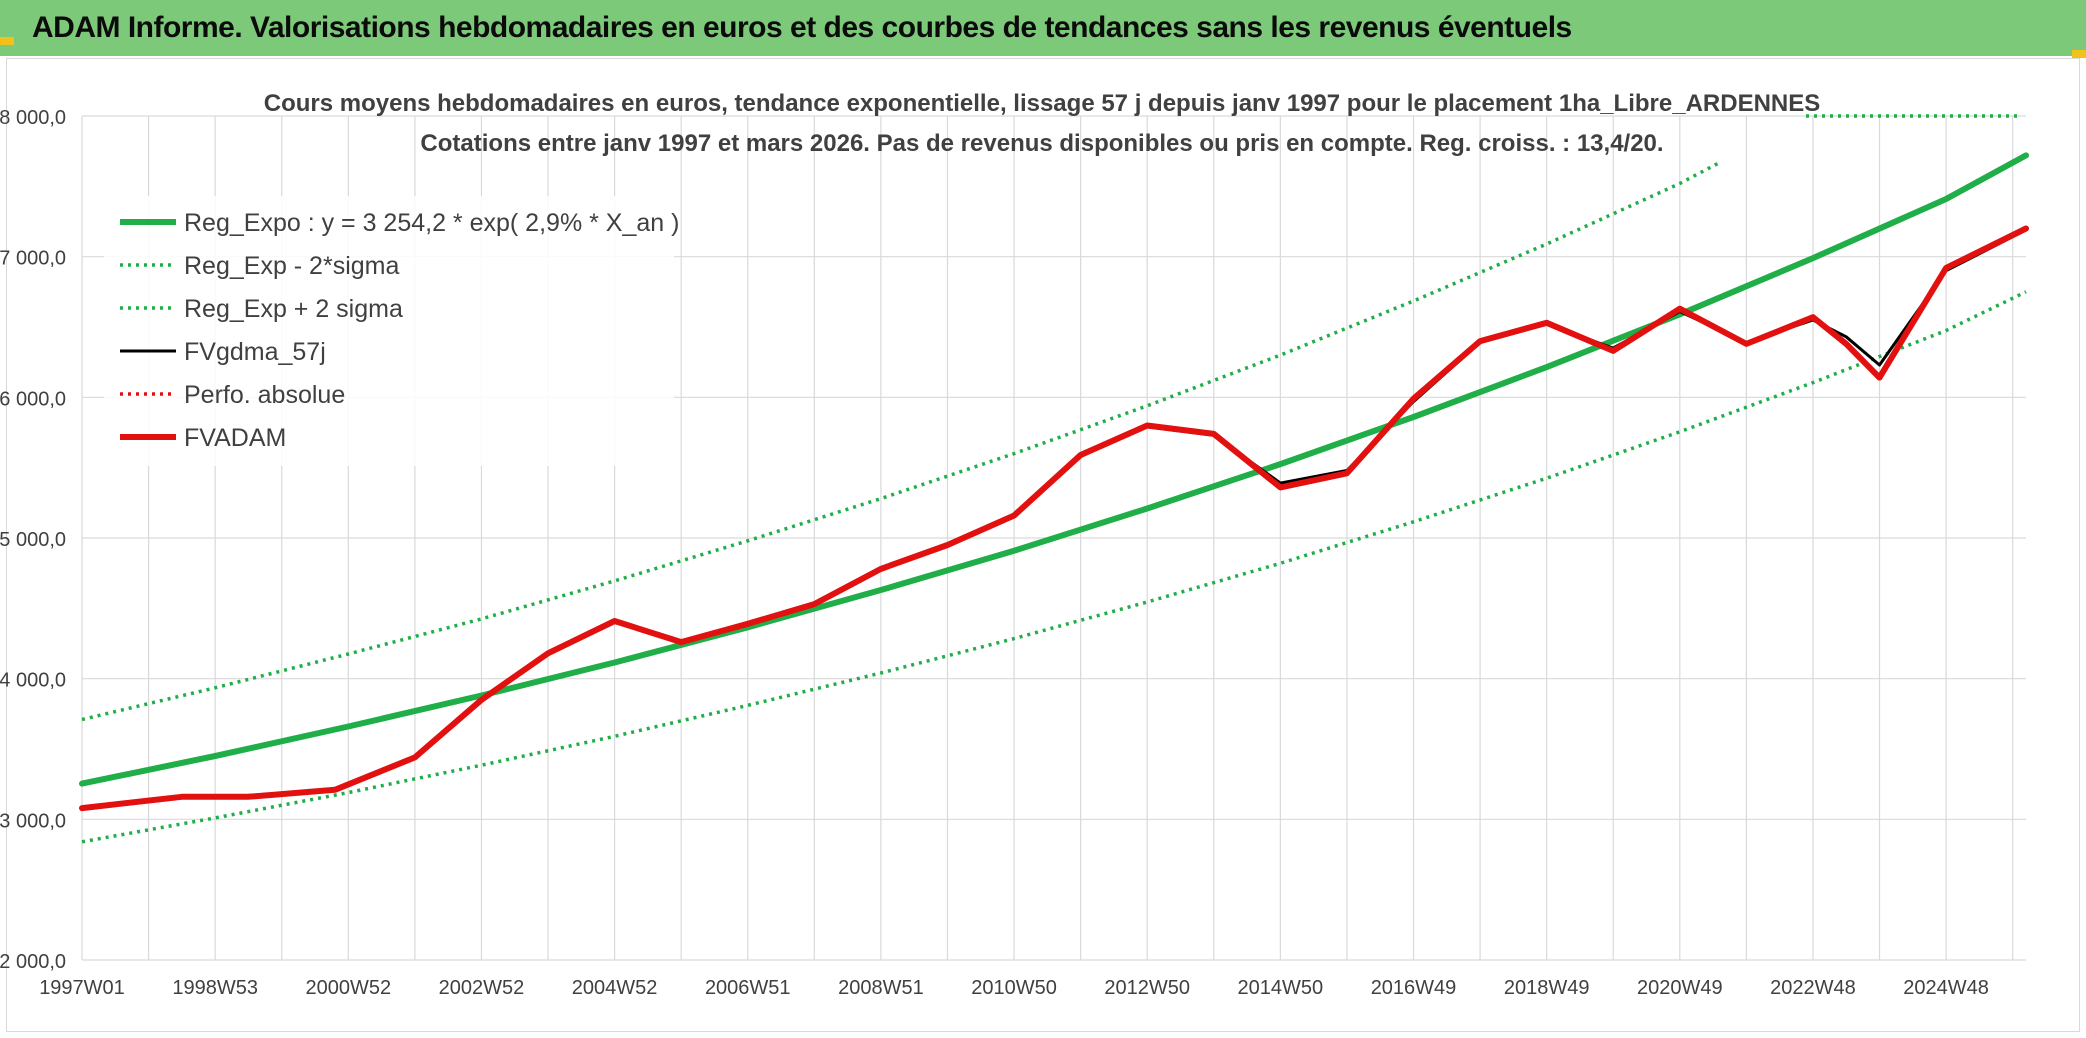 Image resolution: width=2086 pixels, height=1038 pixels. Describe the element at coordinates (33, 259) in the screenshot. I see `y-tick-label: 7 000,0` at that location.